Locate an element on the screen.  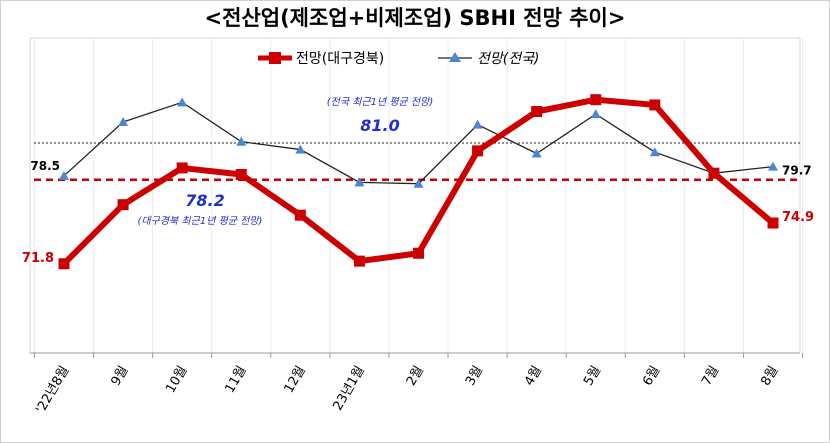
legend-label-national: 전망(전국) is located at coordinates (508, 59).